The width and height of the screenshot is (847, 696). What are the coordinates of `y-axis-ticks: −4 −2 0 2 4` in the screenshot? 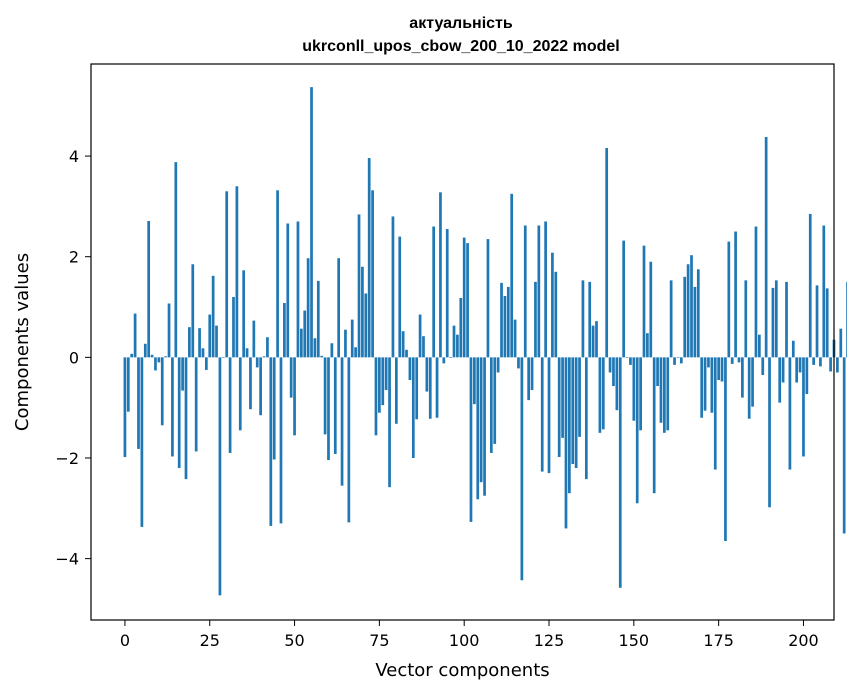 It's located at (73, 358).